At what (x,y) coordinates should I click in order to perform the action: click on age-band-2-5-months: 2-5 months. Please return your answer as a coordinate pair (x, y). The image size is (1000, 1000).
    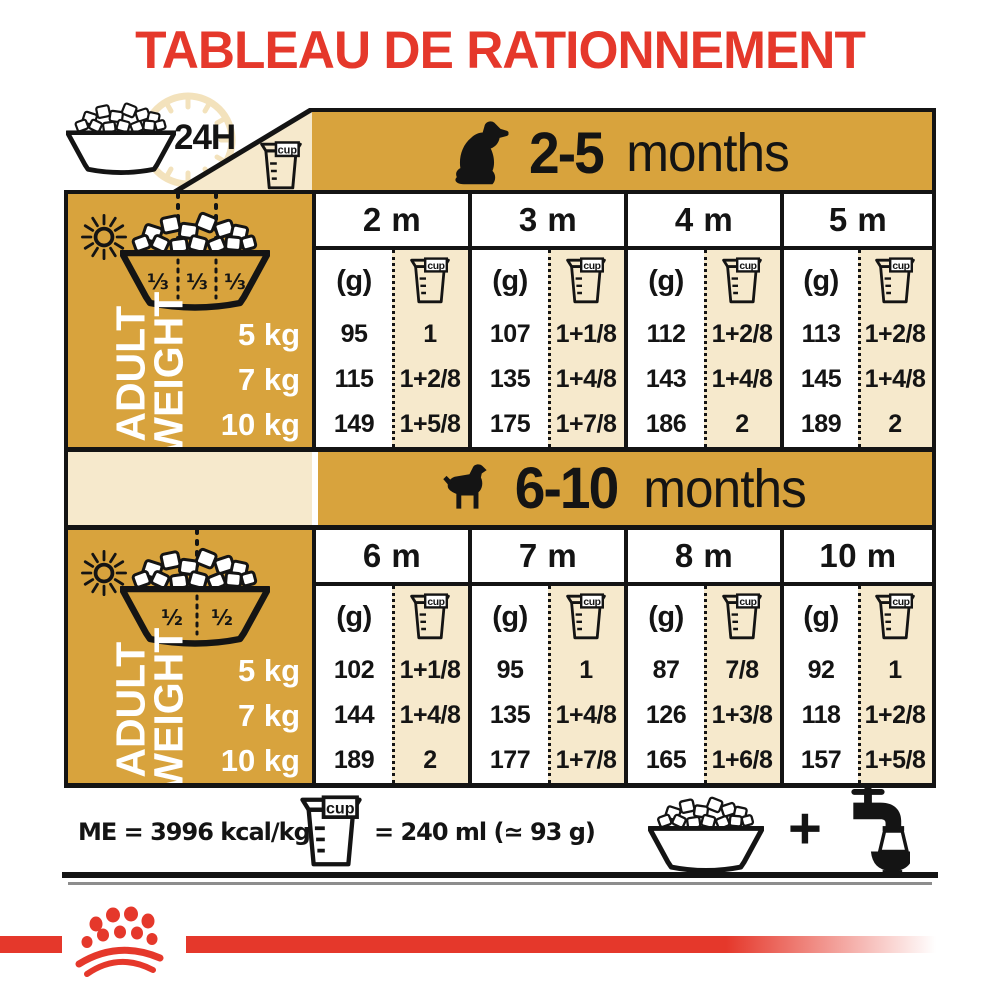
    Looking at the image, I should click on (624, 151).